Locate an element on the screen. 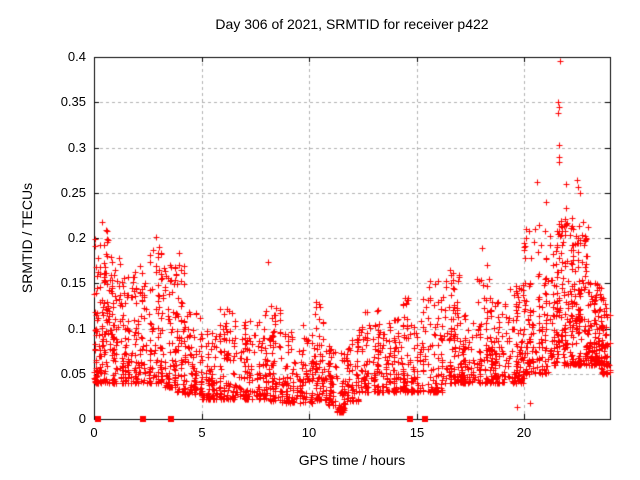 The height and width of the screenshot is (480, 640). y-tick-label: 0.25 is located at coordinates (73, 192).